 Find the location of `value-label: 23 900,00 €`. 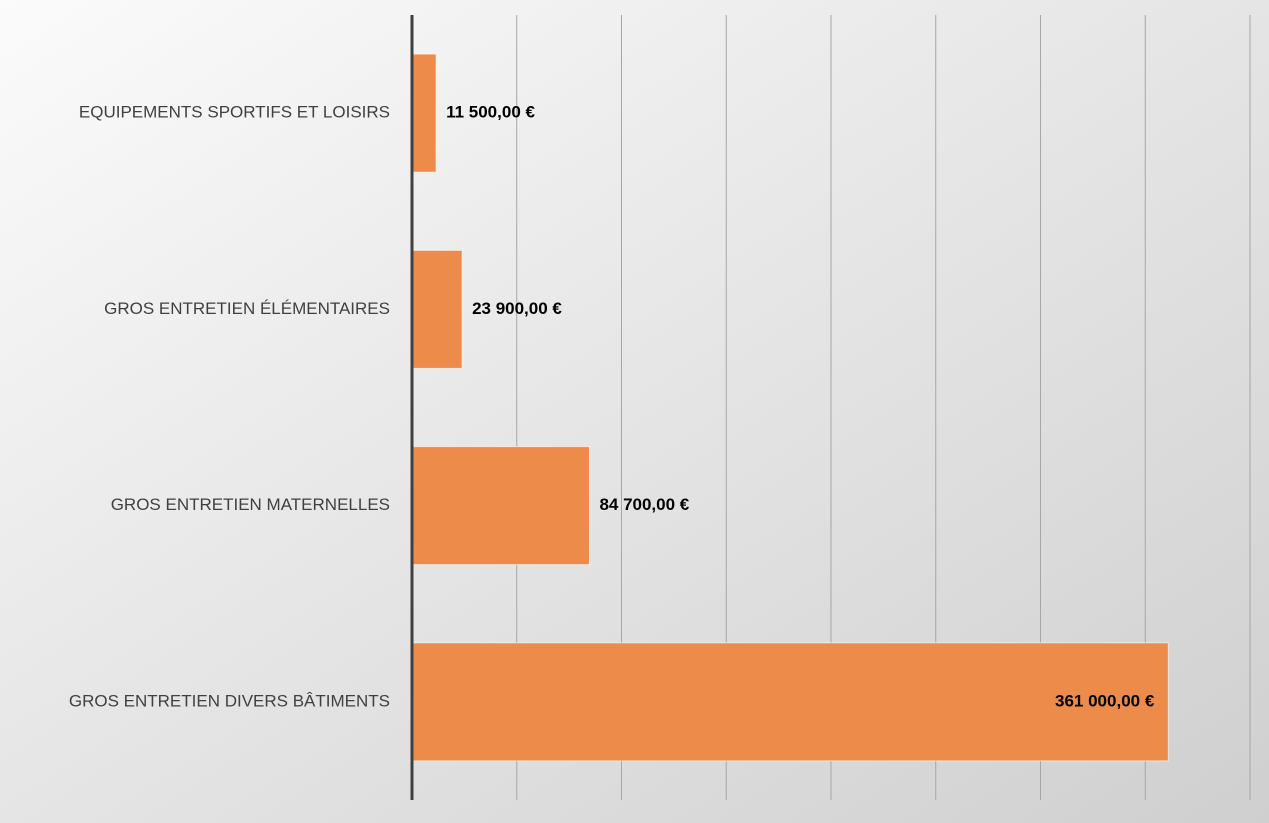

value-label: 23 900,00 € is located at coordinates (517, 308).